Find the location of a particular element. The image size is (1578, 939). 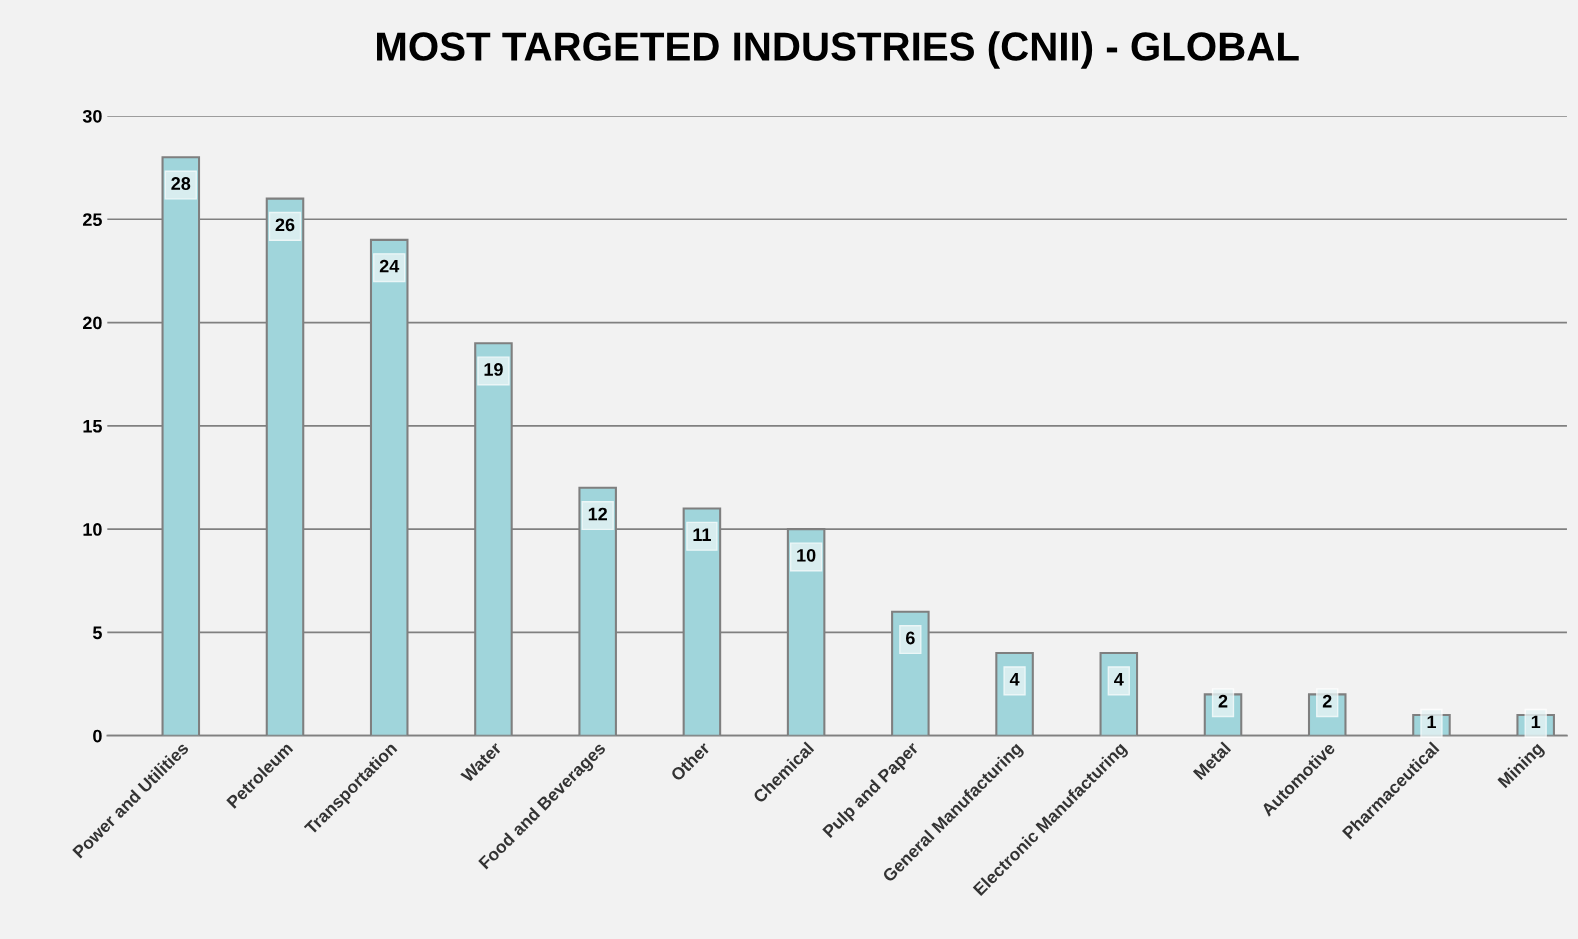

data-label: 12 is located at coordinates (597, 514).